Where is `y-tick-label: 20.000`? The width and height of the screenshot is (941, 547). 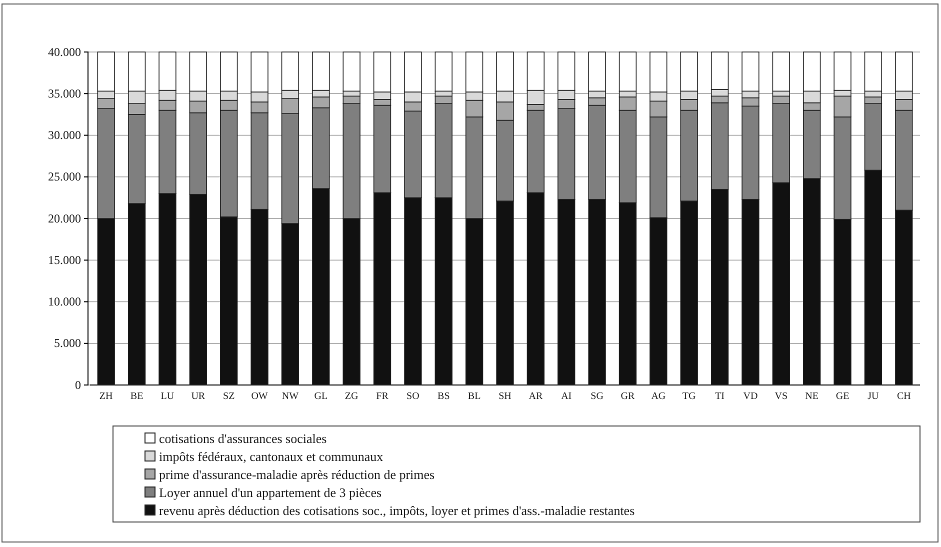
y-tick-label: 20.000 is located at coordinates (64, 218).